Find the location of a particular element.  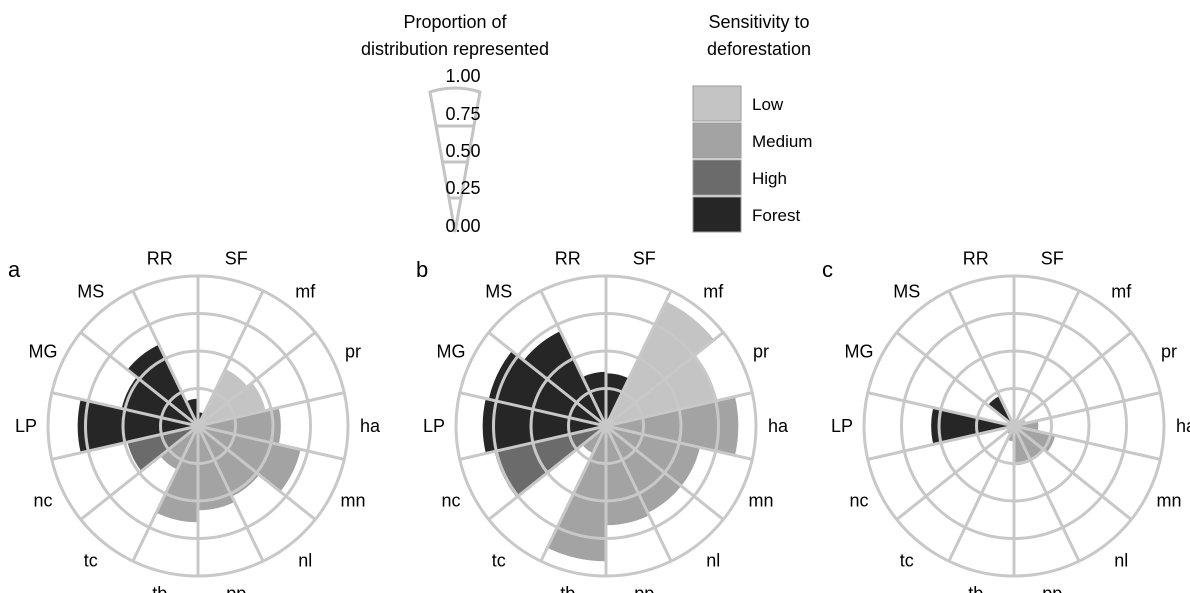

proportion-legend-wedge is located at coordinates (455, 159).